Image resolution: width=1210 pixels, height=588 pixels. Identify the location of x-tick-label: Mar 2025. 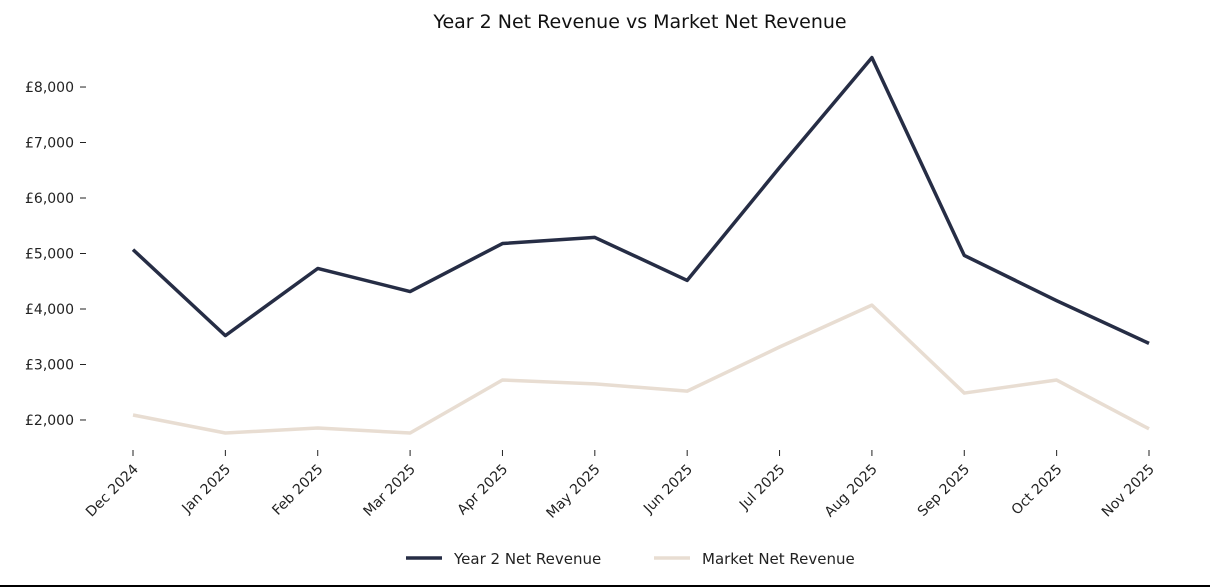
(390, 491).